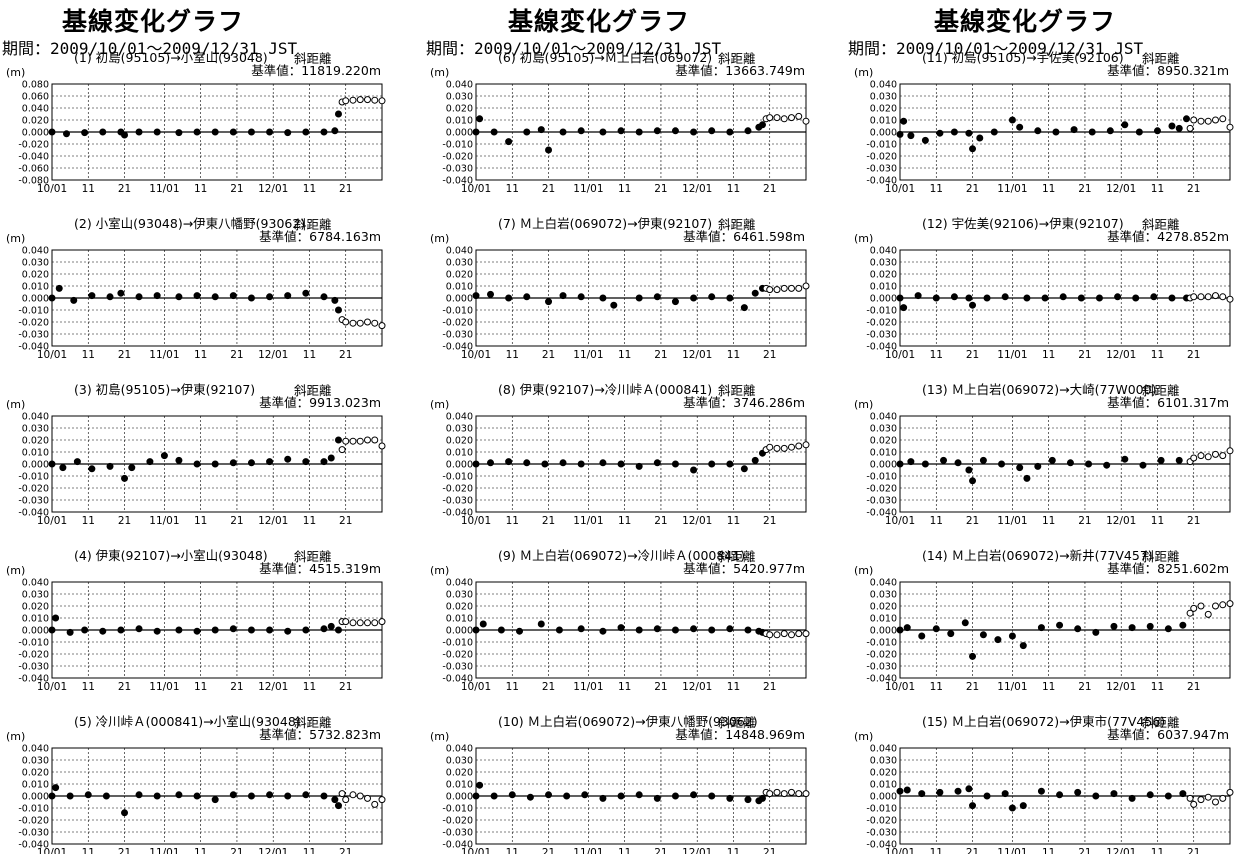 The height and width of the screenshot is (854, 1238). Describe the element at coordinates (588, 521) in the screenshot. I see `x-tick-label: 11/01` at that location.